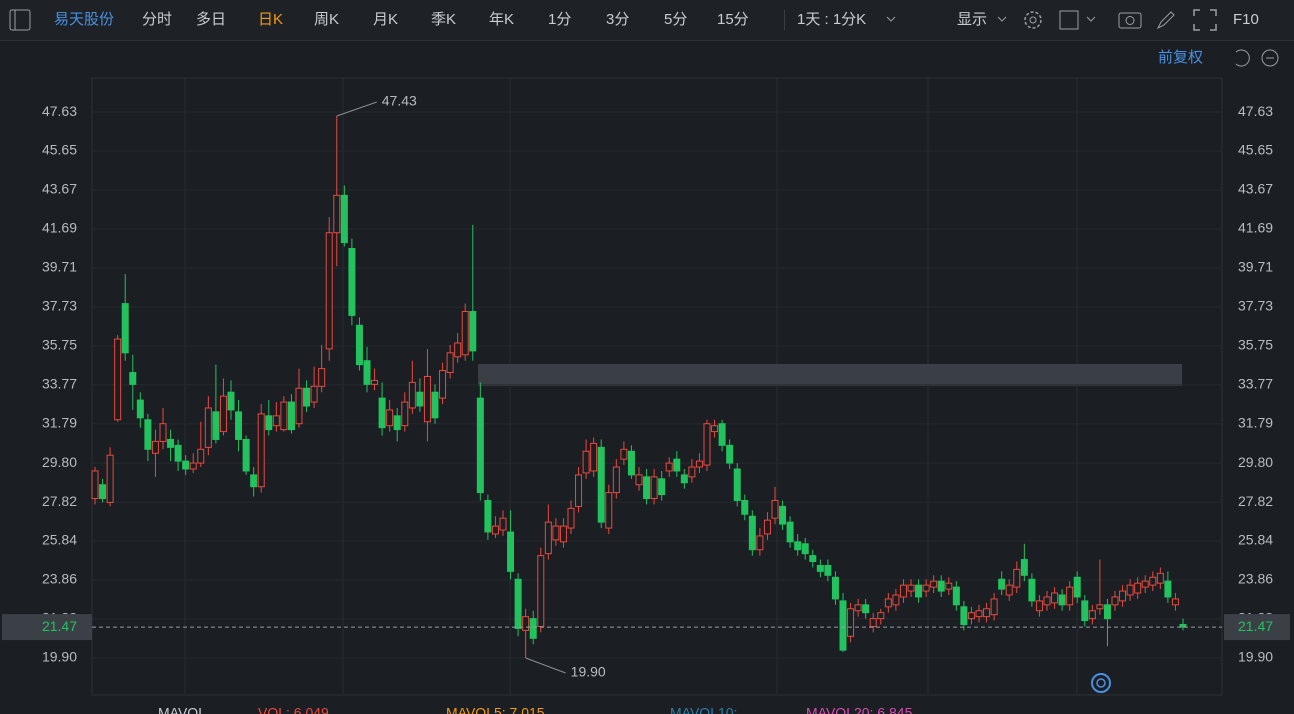 Image resolution: width=1294 pixels, height=714 pixels. What do you see at coordinates (1255, 579) in the screenshot?
I see `y-tick-label-right: 23.86` at bounding box center [1255, 579].